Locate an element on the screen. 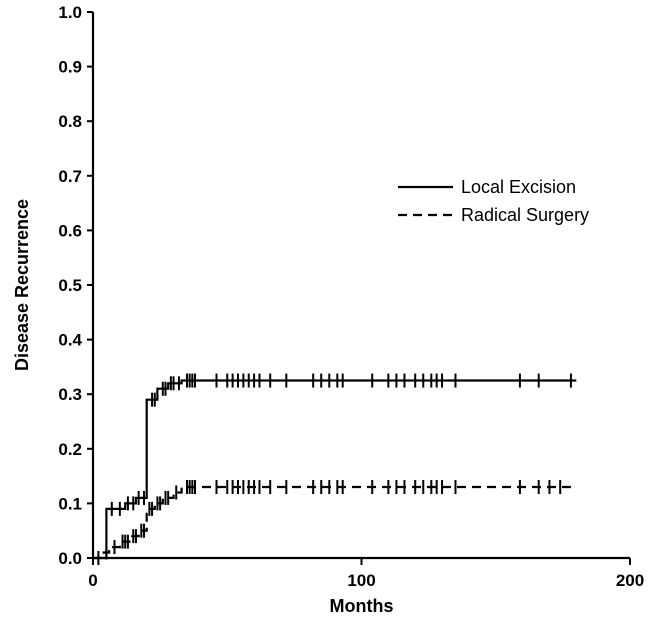 The width and height of the screenshot is (661, 621). y-tick-label: 0.2 is located at coordinates (70, 449).